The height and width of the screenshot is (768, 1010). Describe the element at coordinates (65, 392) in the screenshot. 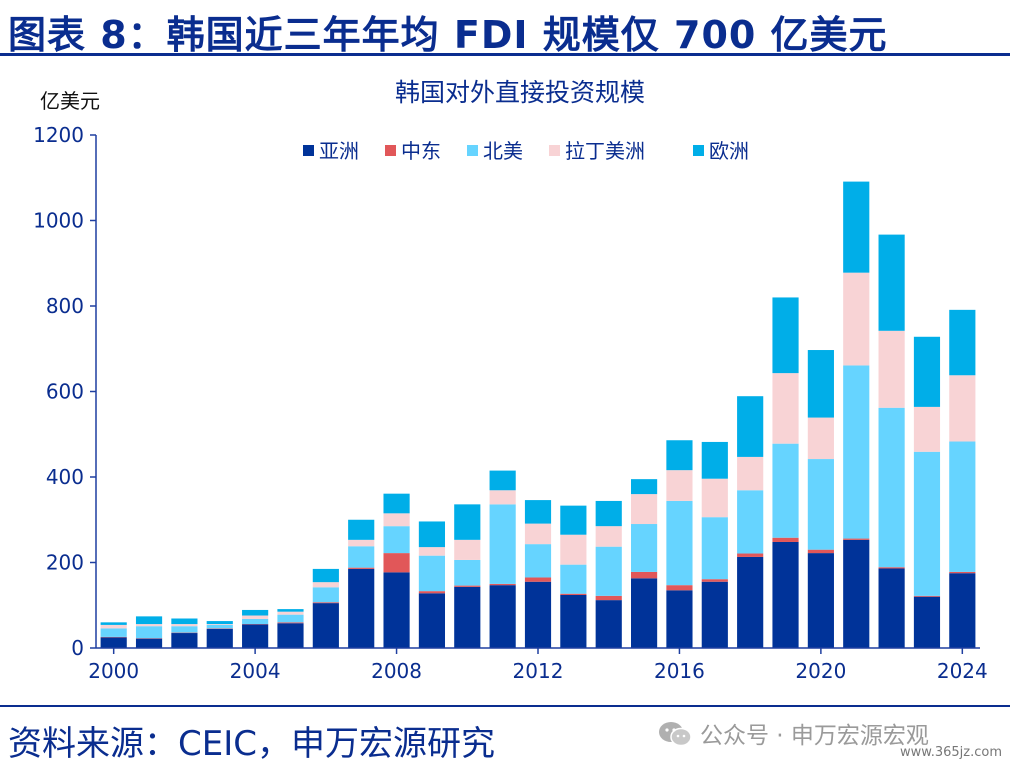

I see `y-tick-label: 600` at that location.